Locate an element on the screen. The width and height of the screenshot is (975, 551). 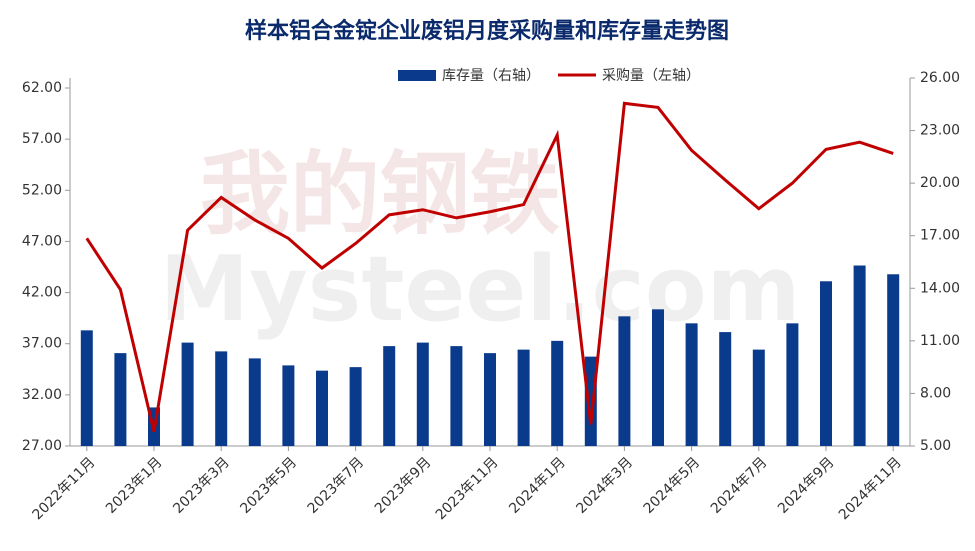
legend-label: 库存量（右轴） is located at coordinates (491, 76).